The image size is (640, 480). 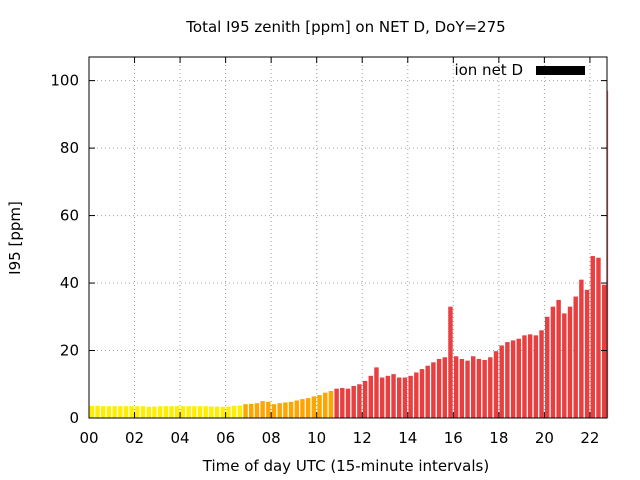 What do you see at coordinates (69, 148) in the screenshot?
I see `y-tick-label: 80` at bounding box center [69, 148].